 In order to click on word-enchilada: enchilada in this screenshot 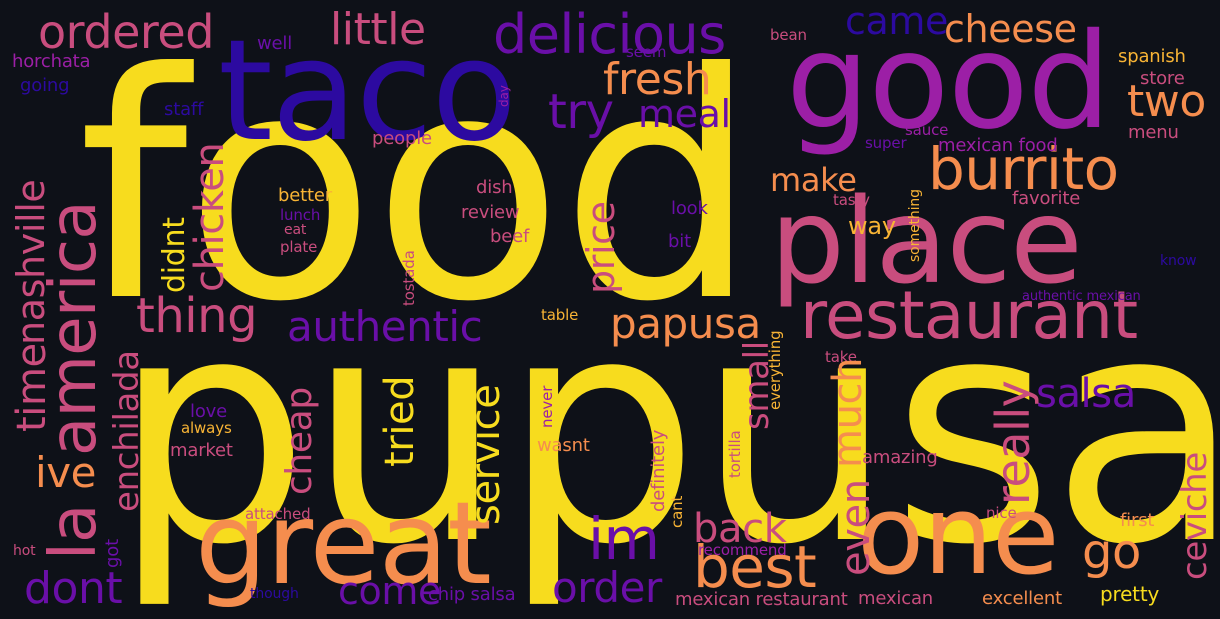, I will do `click(127, 431)`.